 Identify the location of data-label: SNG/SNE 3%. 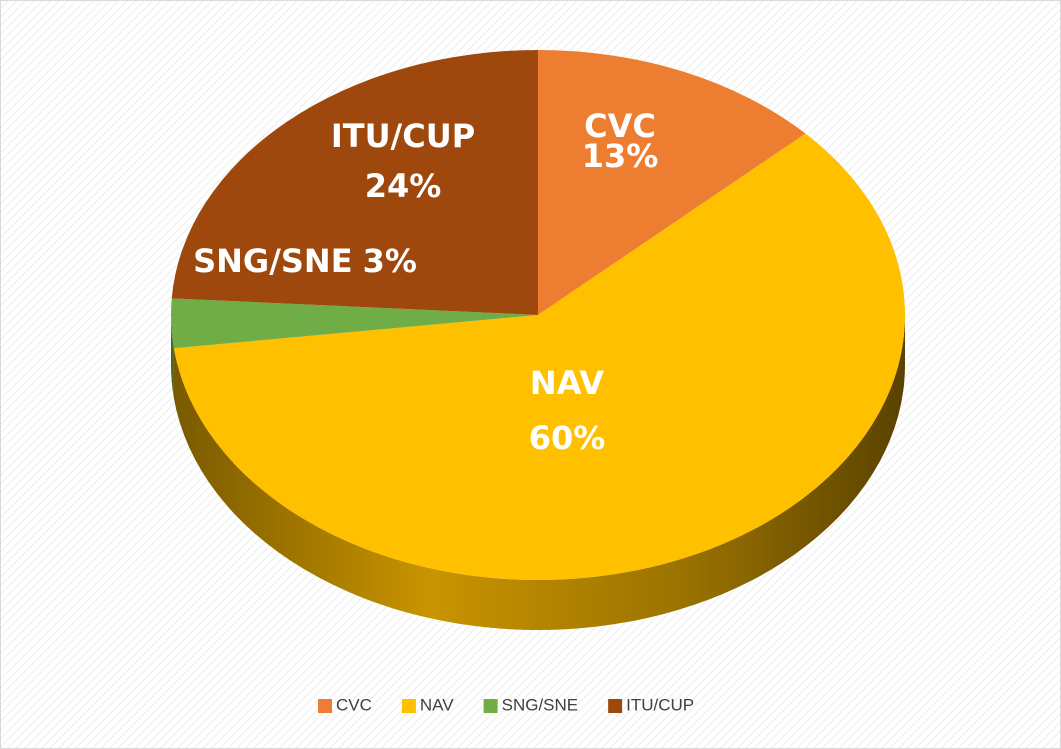
(305, 261).